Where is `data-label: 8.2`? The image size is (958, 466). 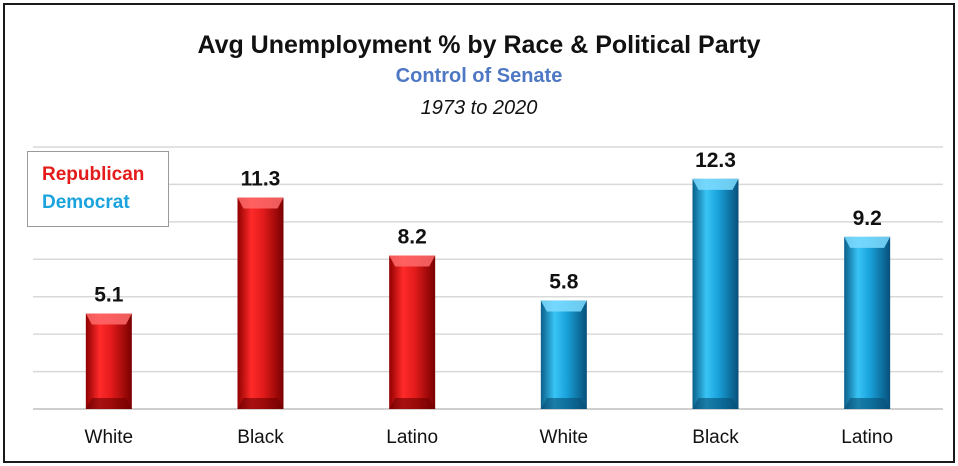
data-label: 8.2 is located at coordinates (412, 237).